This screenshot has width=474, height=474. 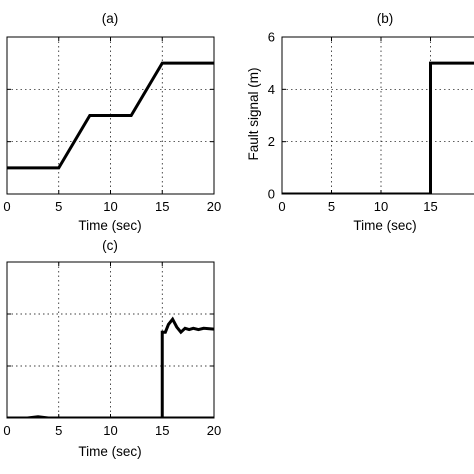 I want to click on panel-a-xtick-label: 10, so click(x=110, y=206).